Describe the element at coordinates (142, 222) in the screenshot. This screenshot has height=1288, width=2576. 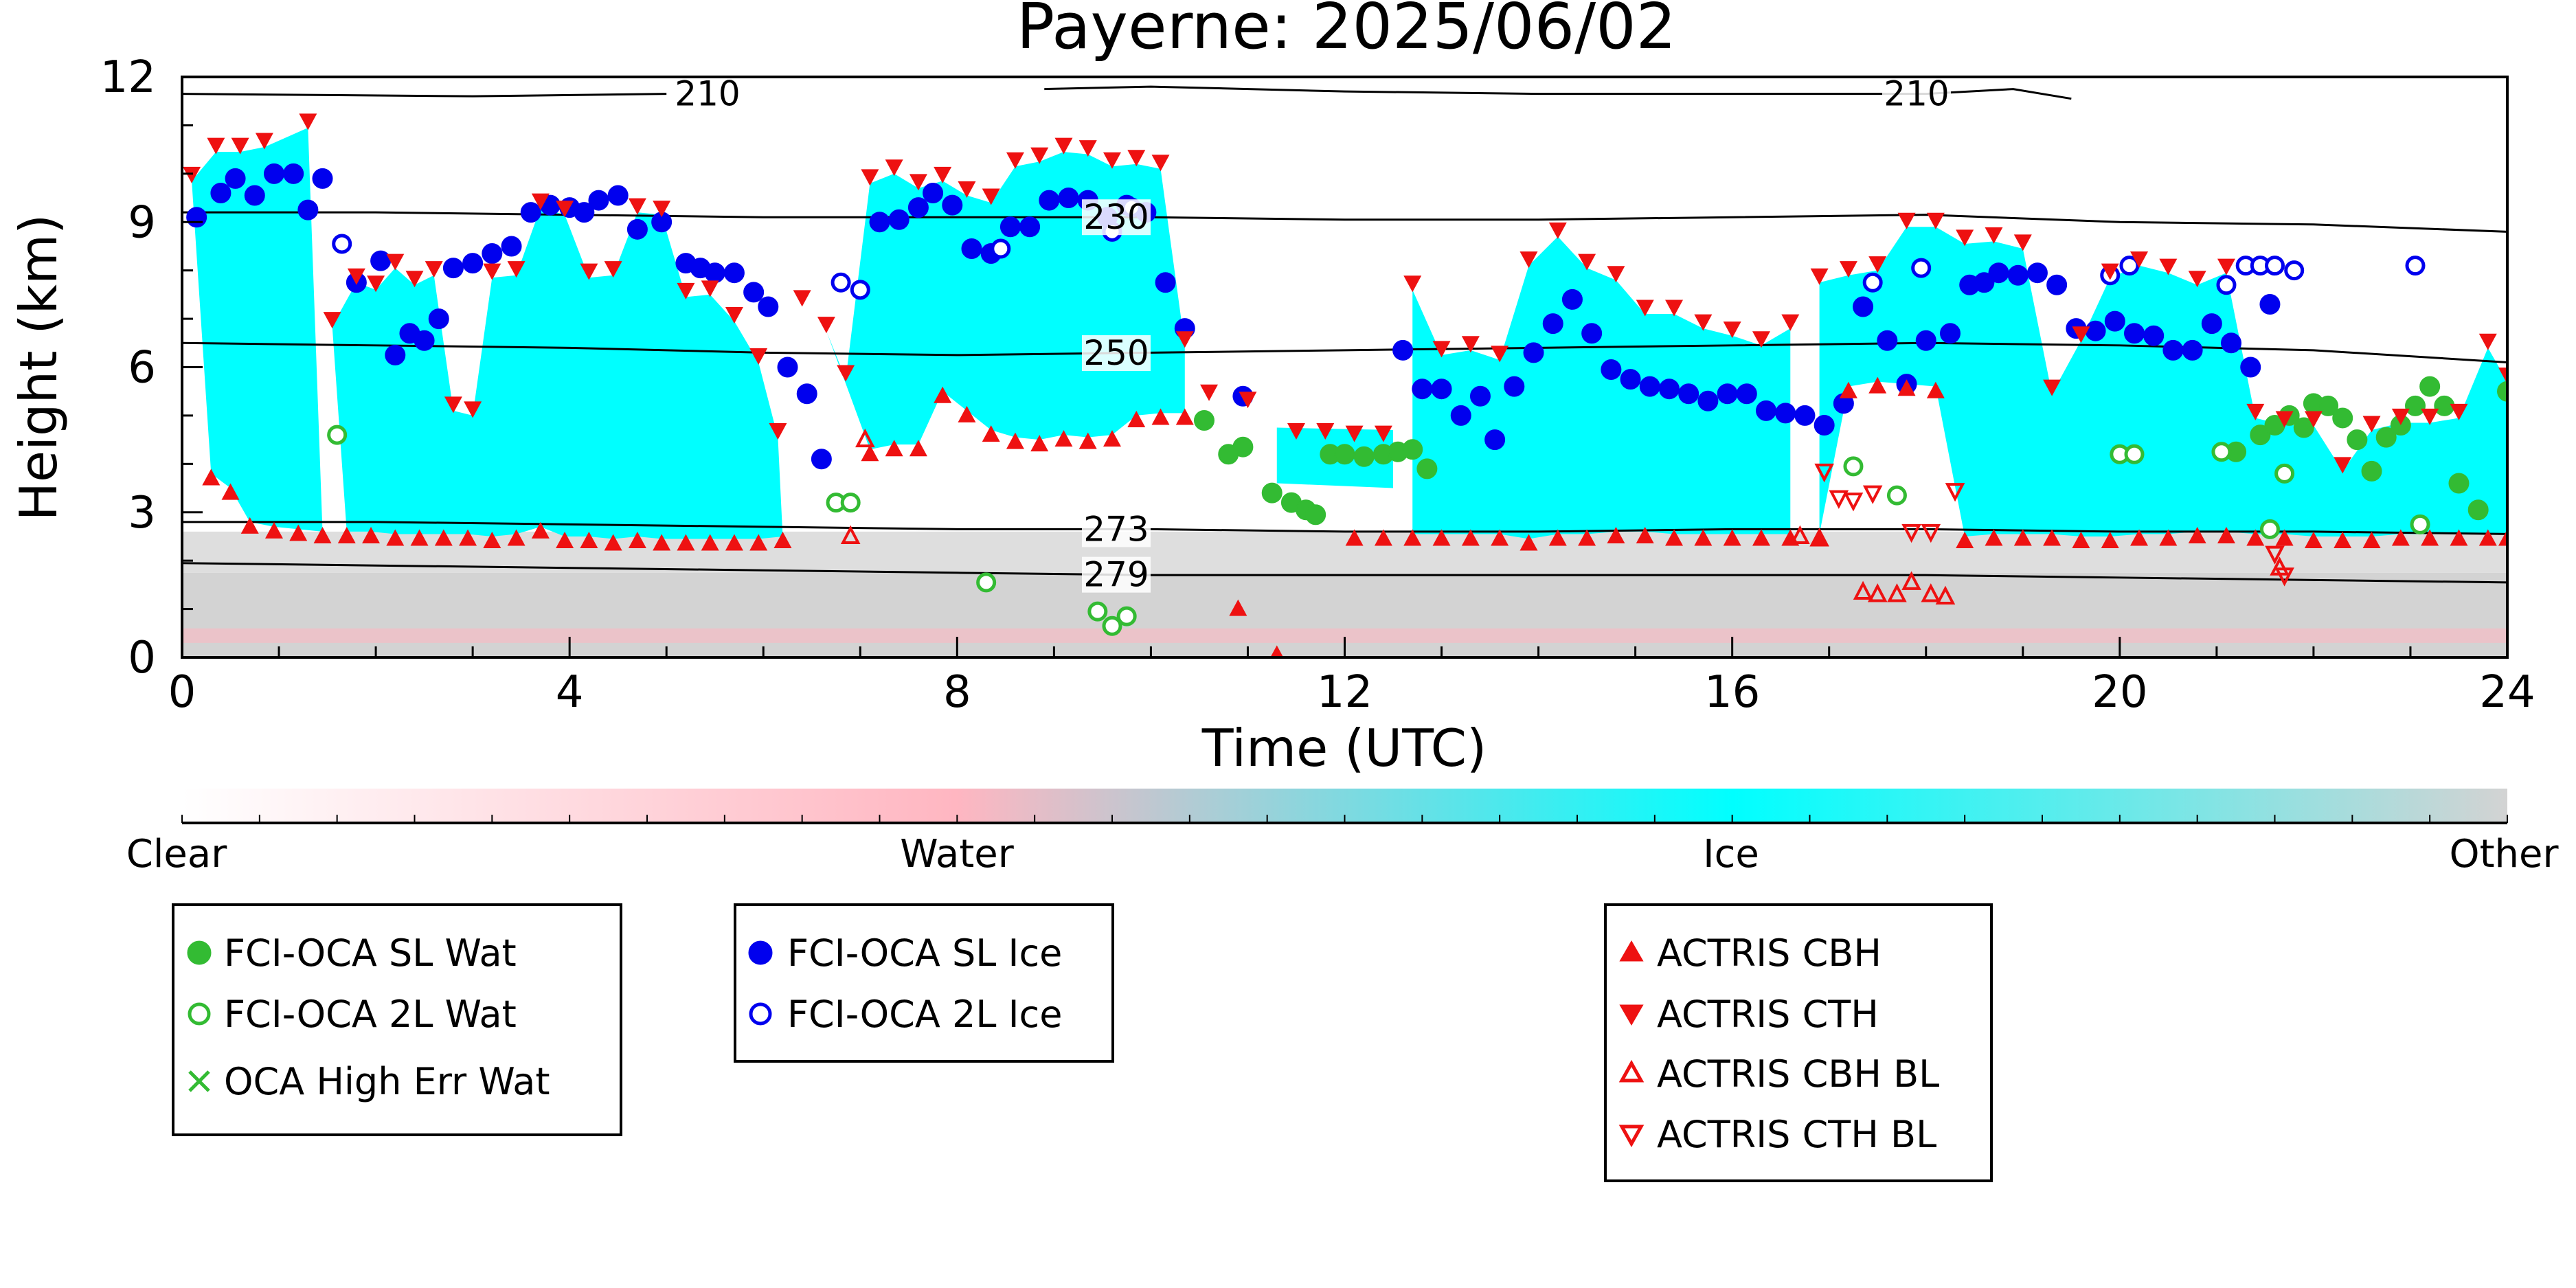
I see `y-tick-label-9: 9` at that location.